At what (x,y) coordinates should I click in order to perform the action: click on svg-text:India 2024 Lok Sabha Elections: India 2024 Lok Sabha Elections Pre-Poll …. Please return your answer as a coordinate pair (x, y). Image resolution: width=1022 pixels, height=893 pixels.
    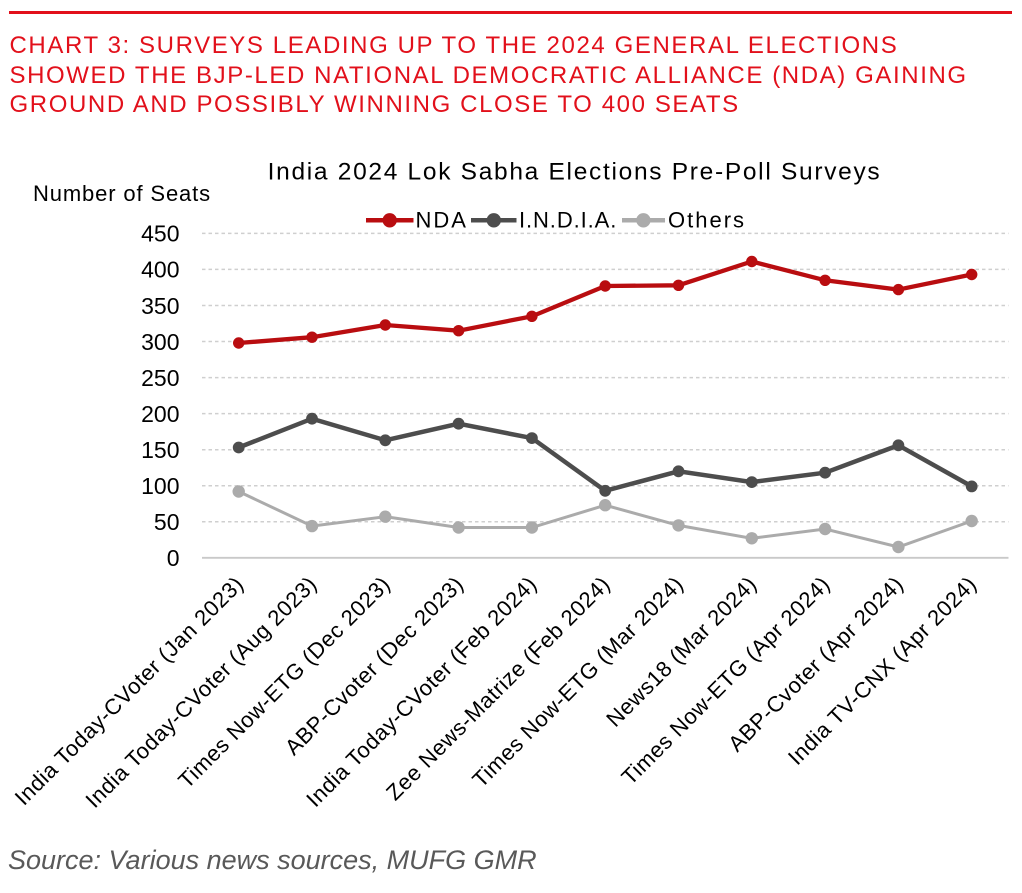
    Looking at the image, I should click on (575, 171).